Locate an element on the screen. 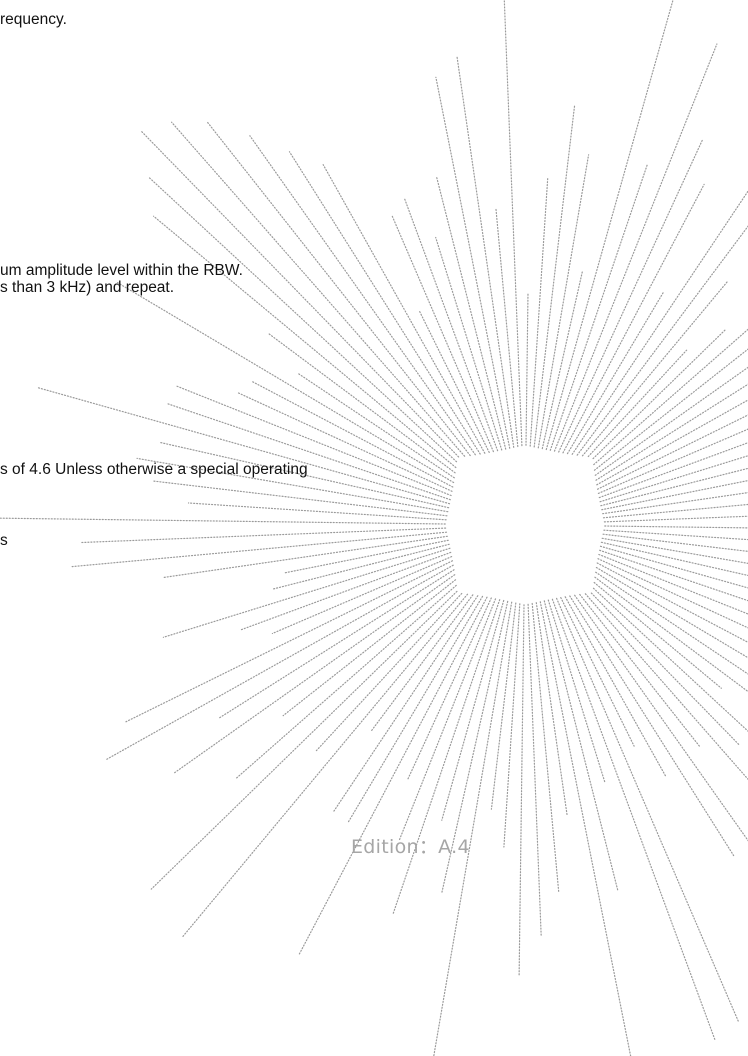 The height and width of the screenshot is (1056, 748). body-text-line: s than 3 kHz) and repeat. is located at coordinates (87, 287).